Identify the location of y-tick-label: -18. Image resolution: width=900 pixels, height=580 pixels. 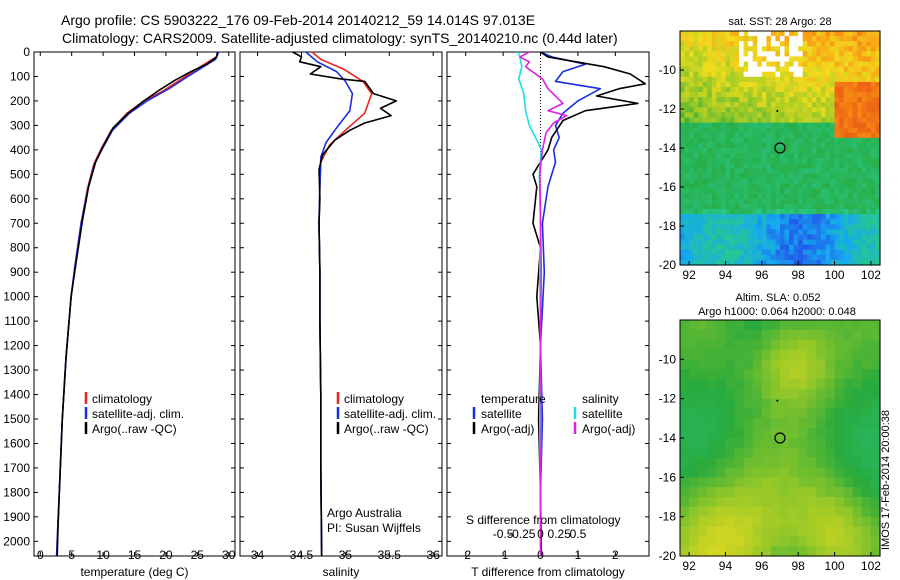
(668, 517).